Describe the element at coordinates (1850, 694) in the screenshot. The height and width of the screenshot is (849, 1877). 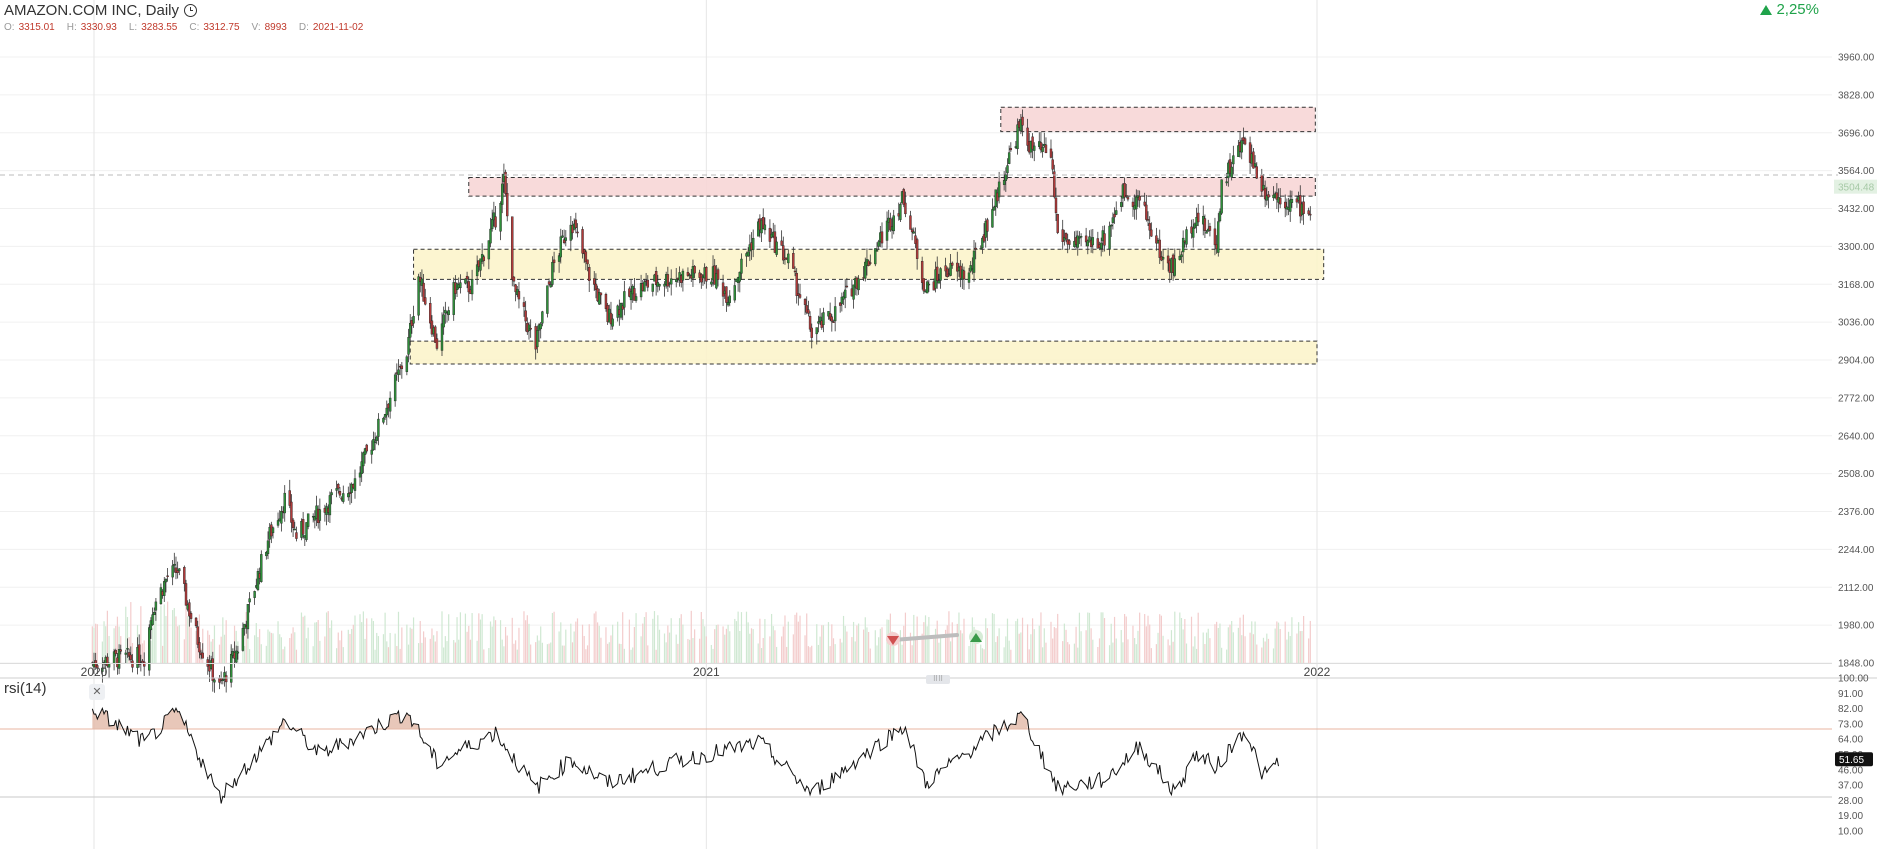
I see `rsi-tick-label: 91.00` at that location.